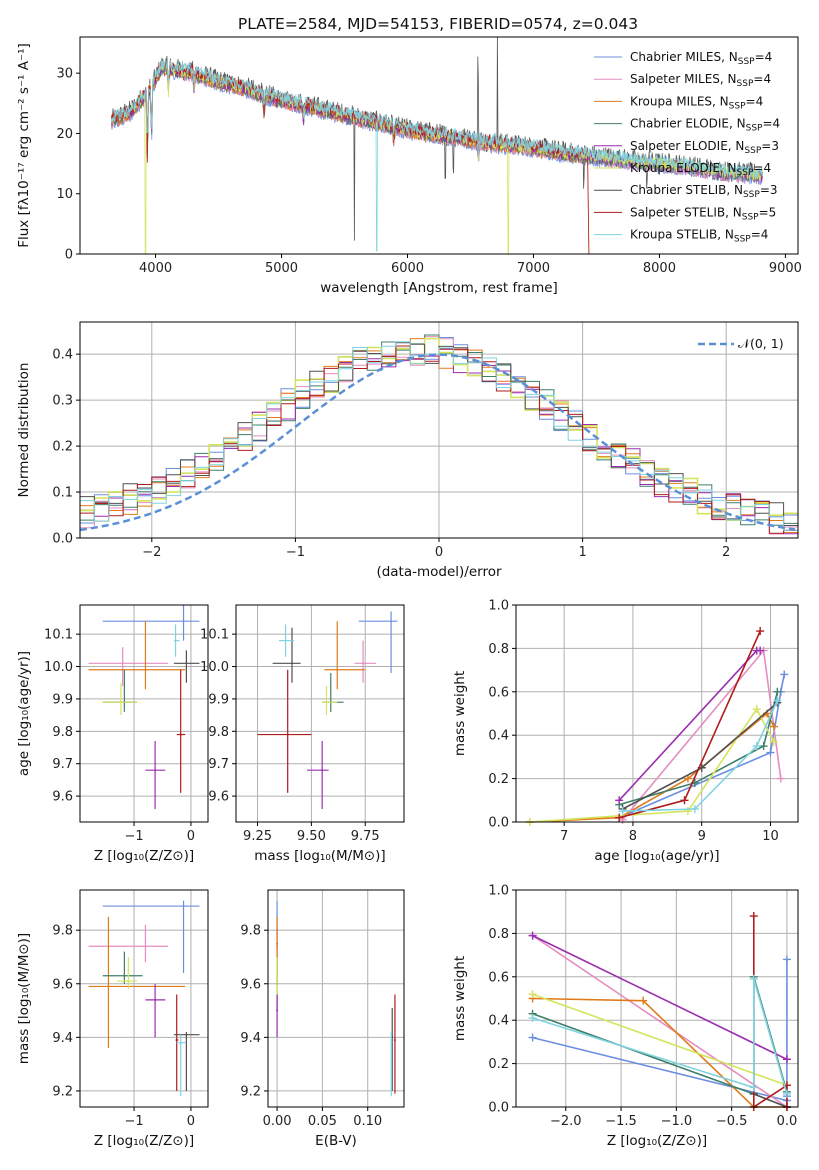 The height and width of the screenshot is (1170, 819). What do you see at coordinates (769, 190) in the screenshot?
I see `legend-n: =3` at bounding box center [769, 190].